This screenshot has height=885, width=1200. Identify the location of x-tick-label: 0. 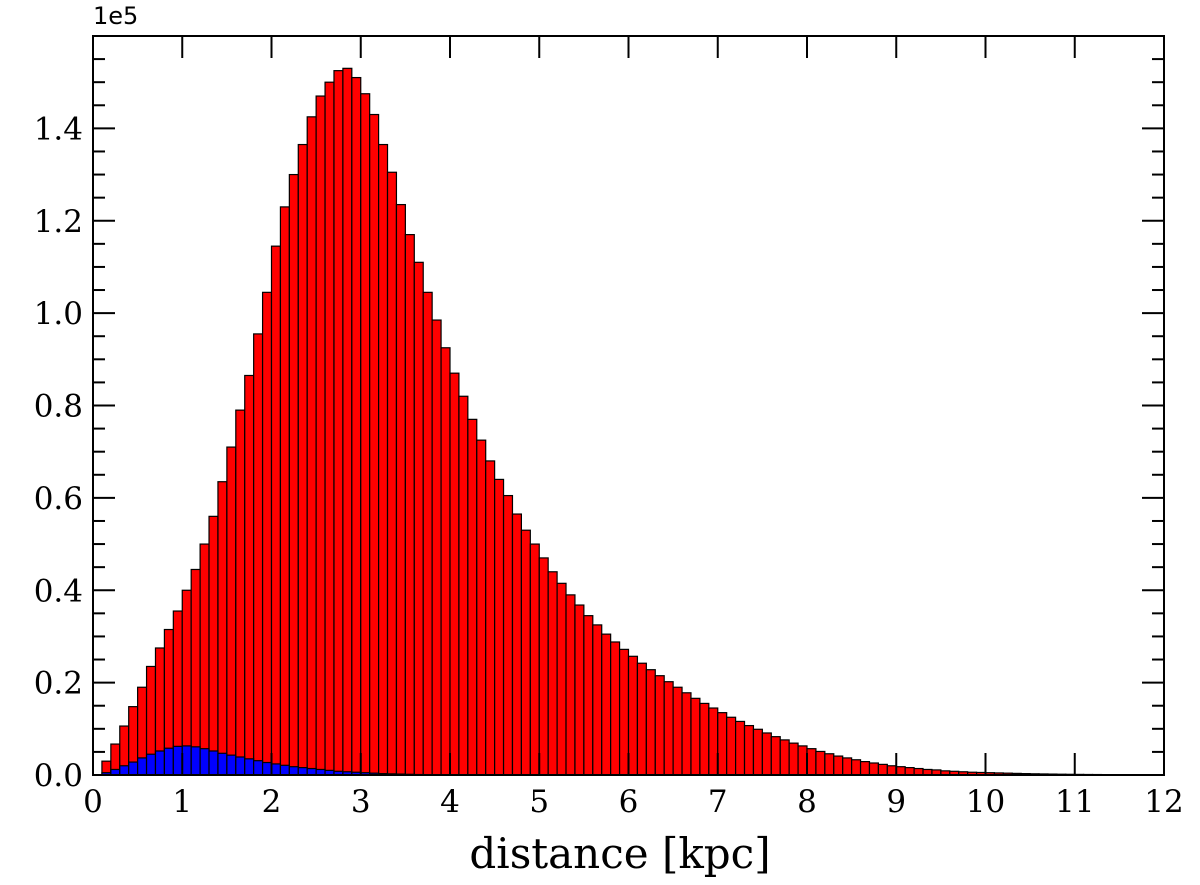
(93, 802).